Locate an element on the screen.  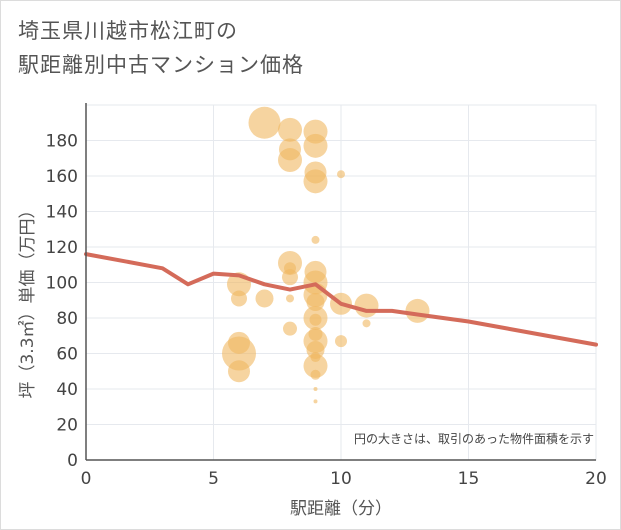
y-tick-label: 160 is located at coordinates (62, 177).